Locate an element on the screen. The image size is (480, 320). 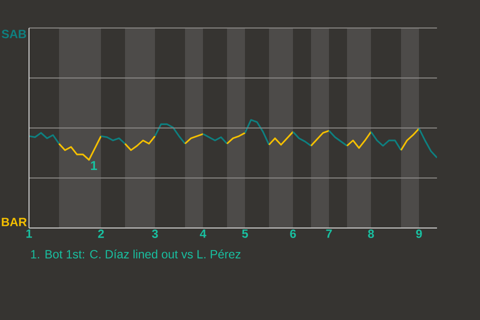
x-tick-label: 1 is located at coordinates (29, 234).